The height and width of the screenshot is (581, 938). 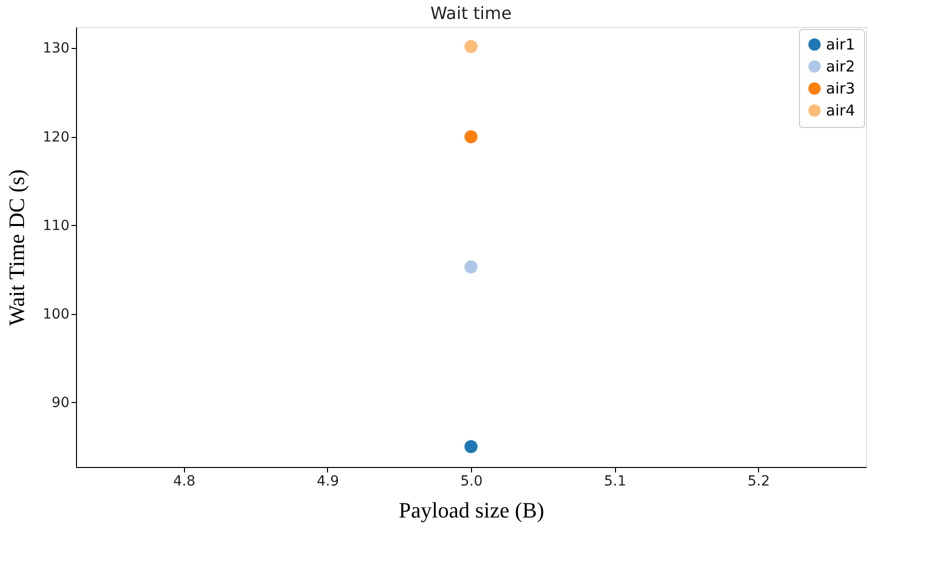 What do you see at coordinates (615, 482) in the screenshot?
I see `x-tick-label: 5.1` at bounding box center [615, 482].